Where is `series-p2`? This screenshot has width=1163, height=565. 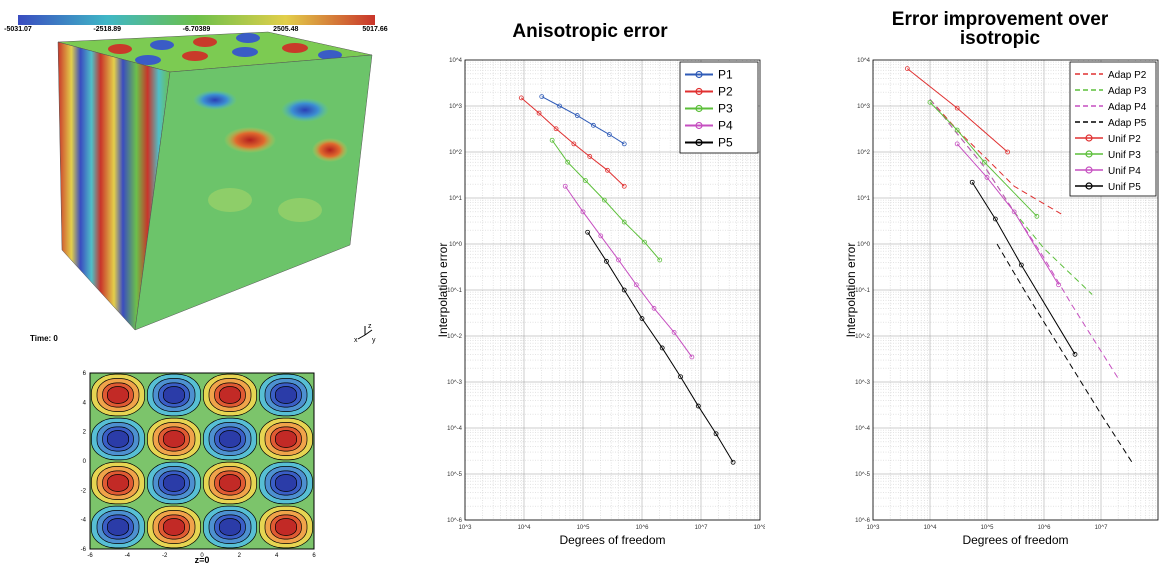 series-p2 is located at coordinates (572, 142).